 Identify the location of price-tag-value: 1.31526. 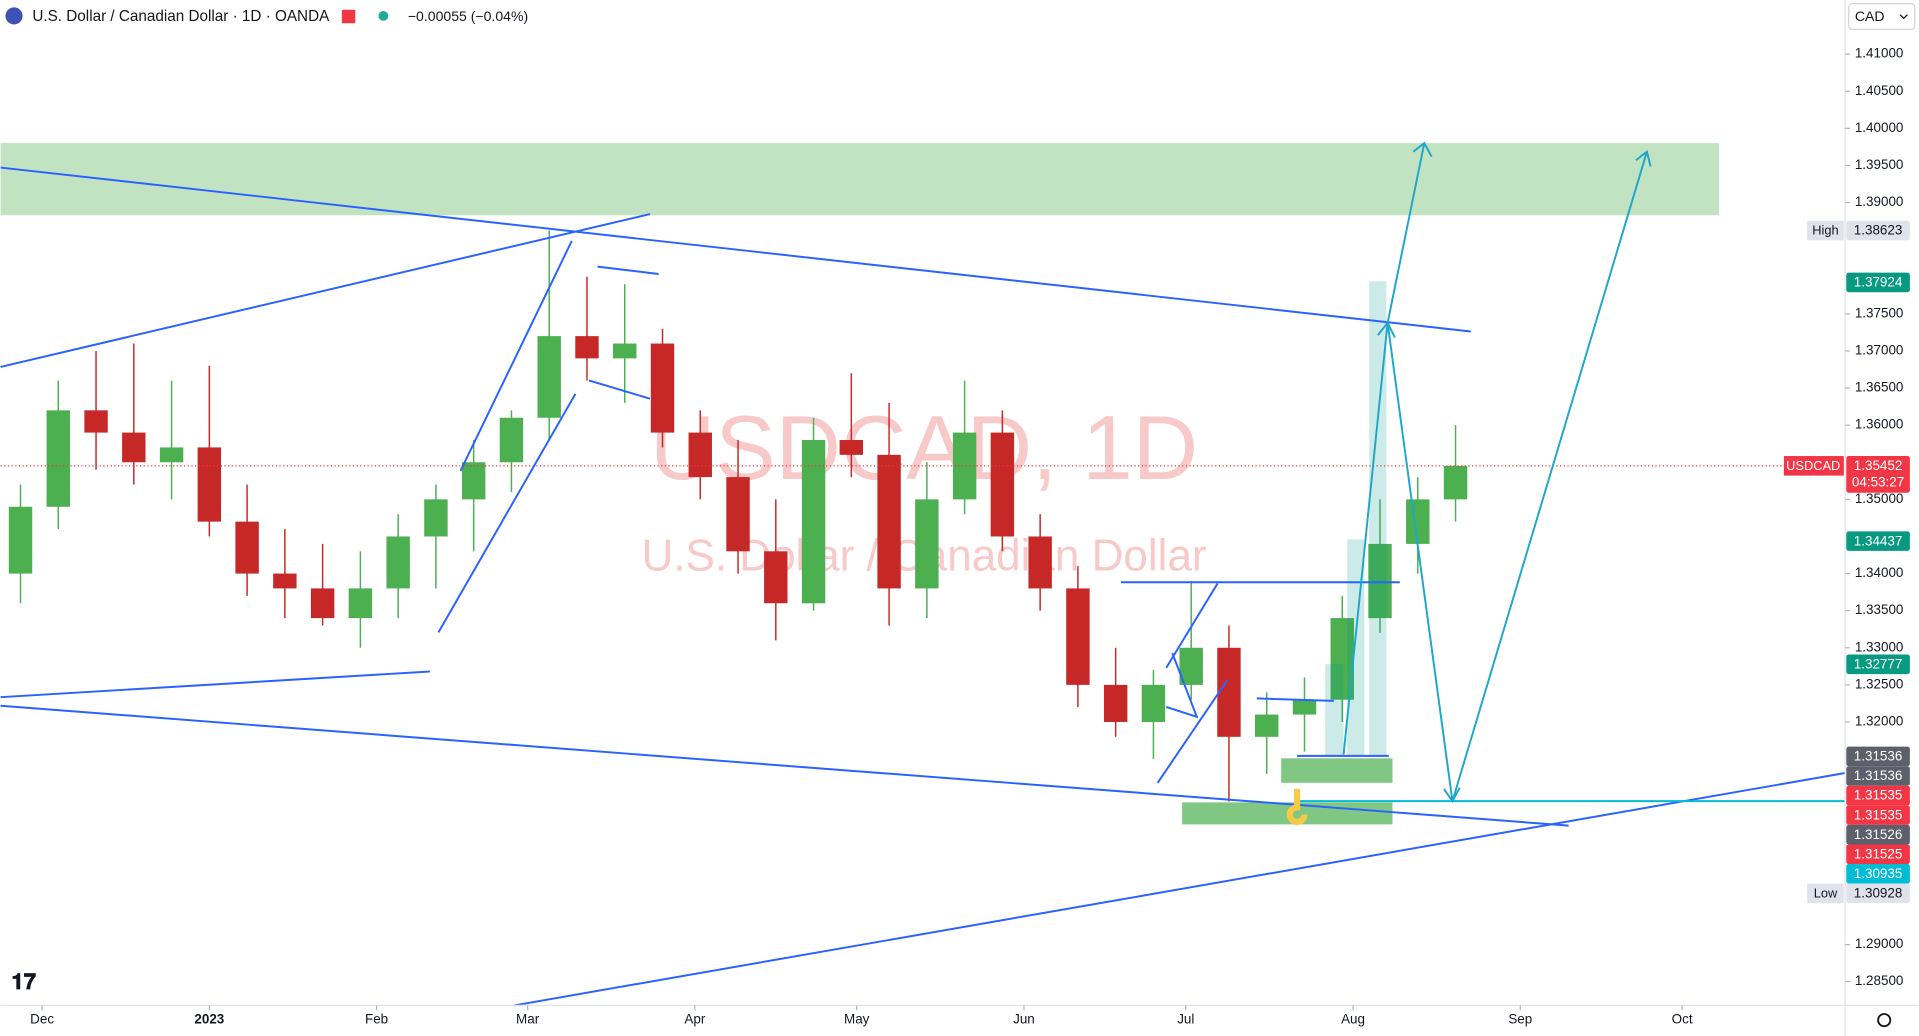
(1878, 834).